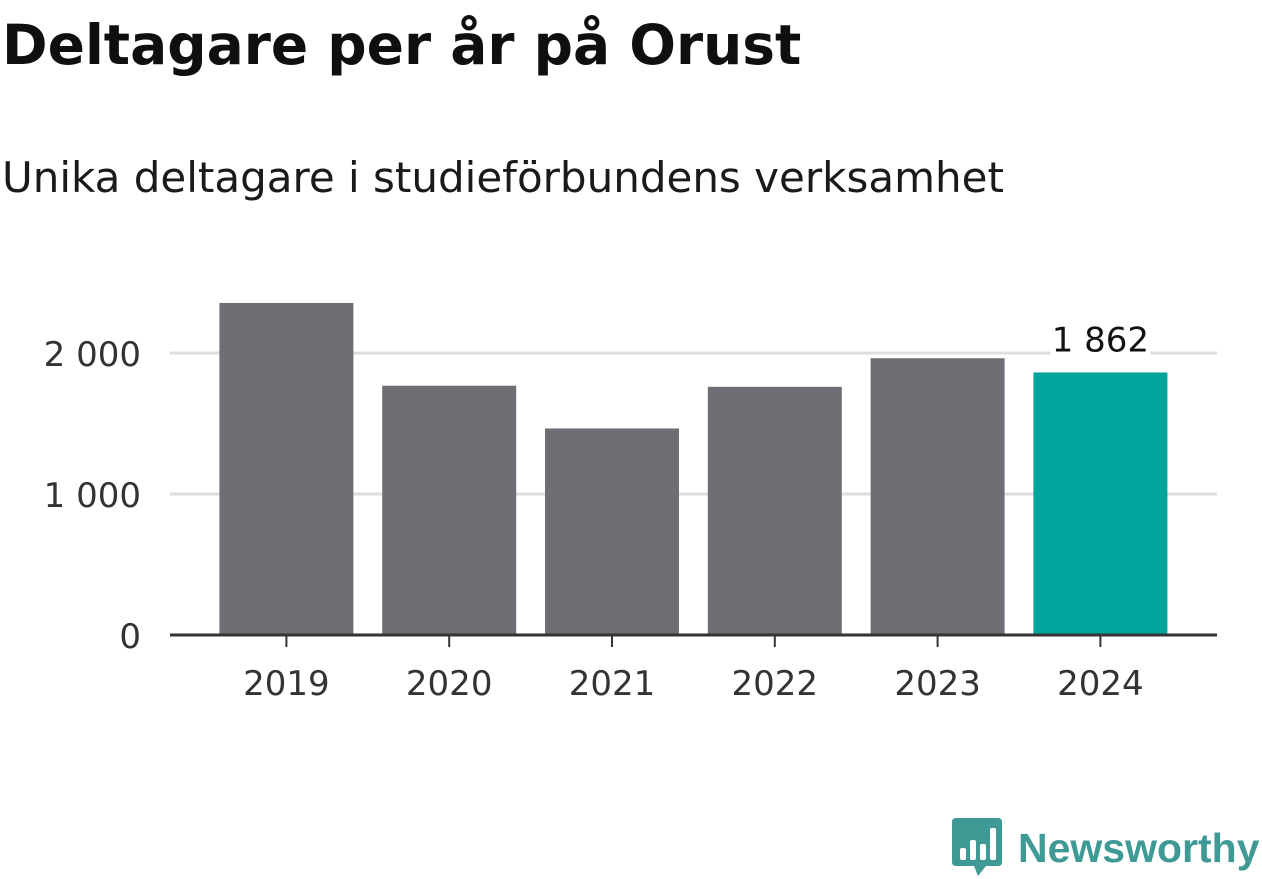  I want to click on chart-title: Deltagare per år på Orust, so click(402, 45).